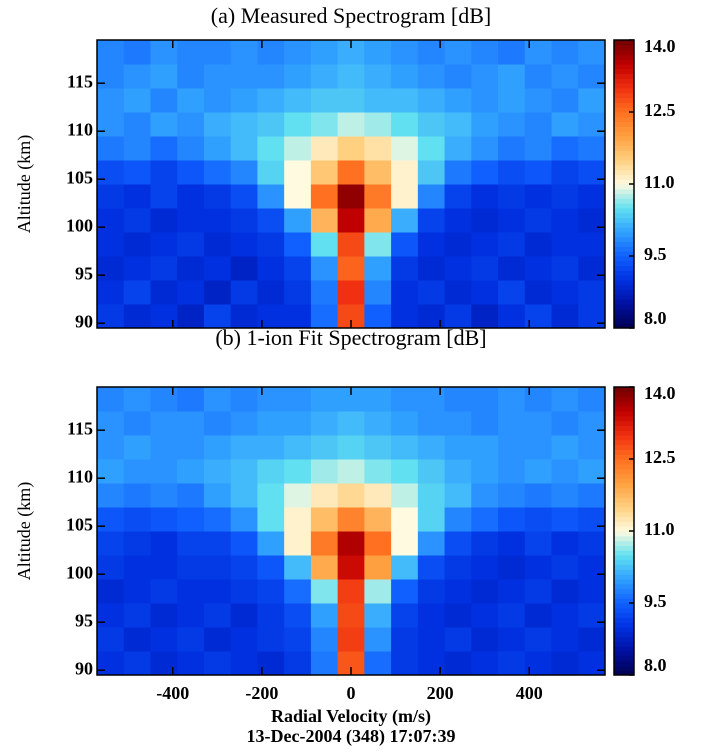 This screenshot has width=705, height=755. What do you see at coordinates (440, 693) in the screenshot?
I see `x-tick-label: 200` at bounding box center [440, 693].